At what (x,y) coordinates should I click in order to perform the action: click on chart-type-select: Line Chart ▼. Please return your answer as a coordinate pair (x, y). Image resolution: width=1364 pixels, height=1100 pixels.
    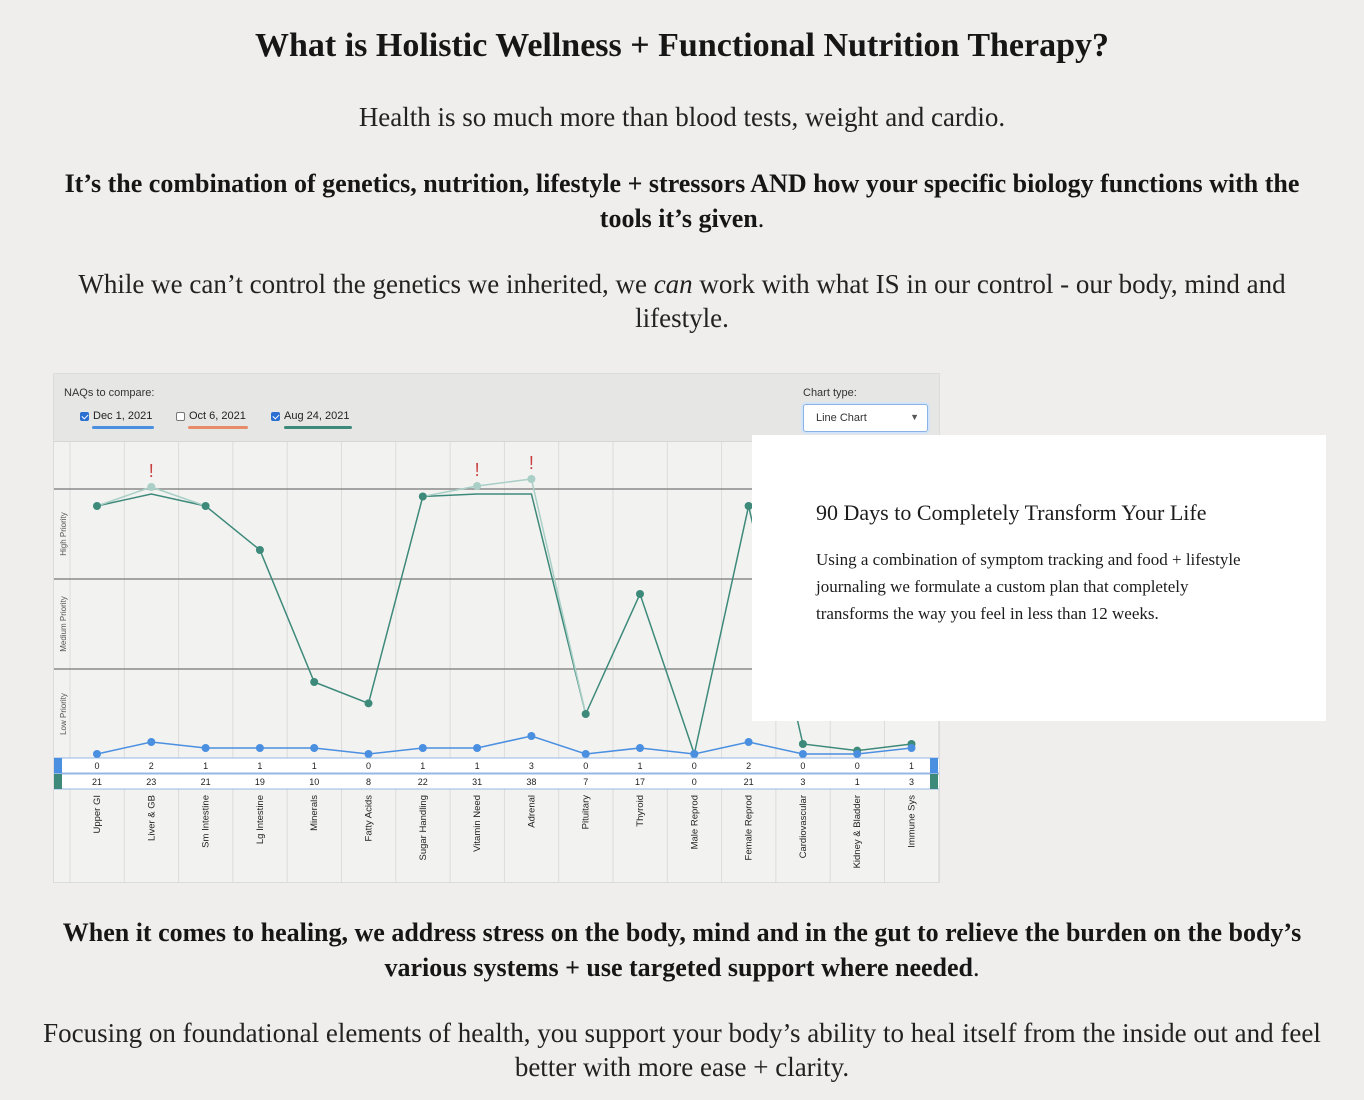
    Looking at the image, I should click on (865, 418).